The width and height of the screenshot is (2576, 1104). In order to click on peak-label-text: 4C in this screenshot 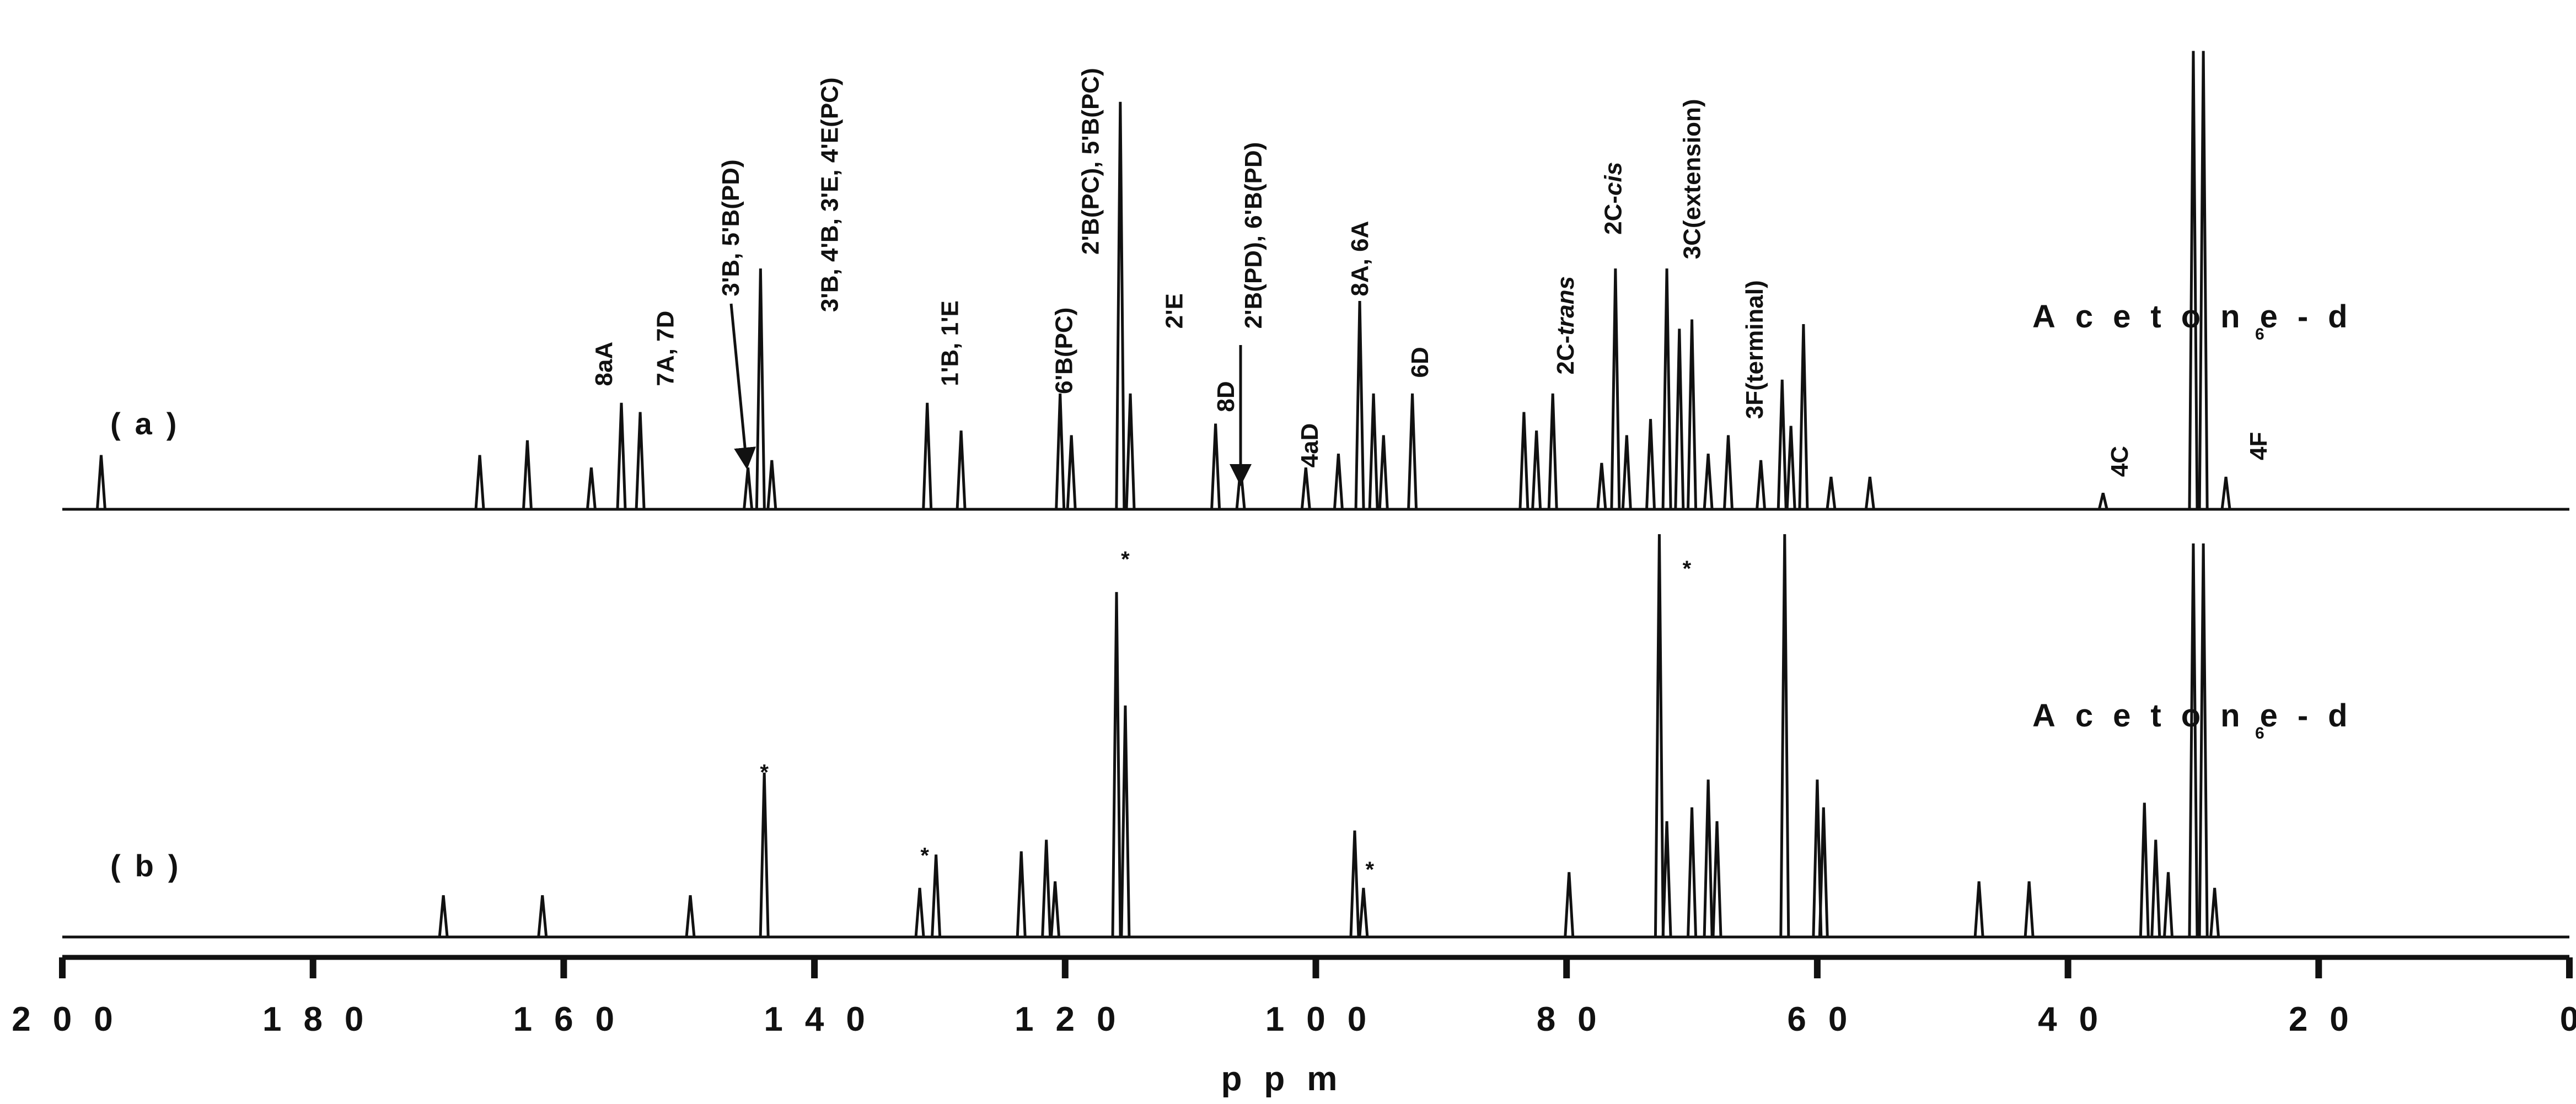, I will do `click(2119, 461)`.